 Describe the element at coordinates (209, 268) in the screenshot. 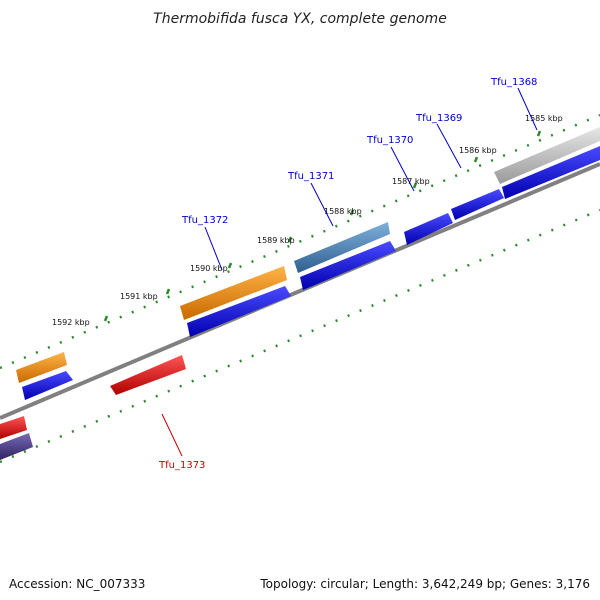

I see `tick-label: 1590 kbp` at that location.